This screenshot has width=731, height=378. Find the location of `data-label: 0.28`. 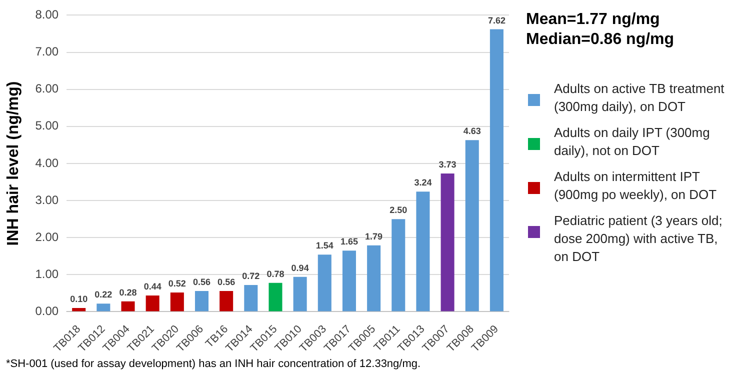

data-label: 0.28 is located at coordinates (128, 292).